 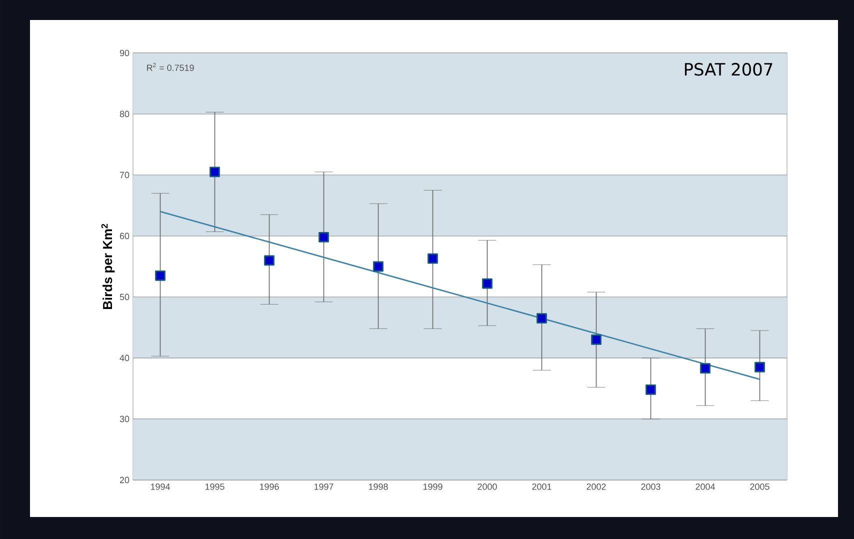 What do you see at coordinates (760, 487) in the screenshot?
I see `x-tick-label: 2005` at bounding box center [760, 487].